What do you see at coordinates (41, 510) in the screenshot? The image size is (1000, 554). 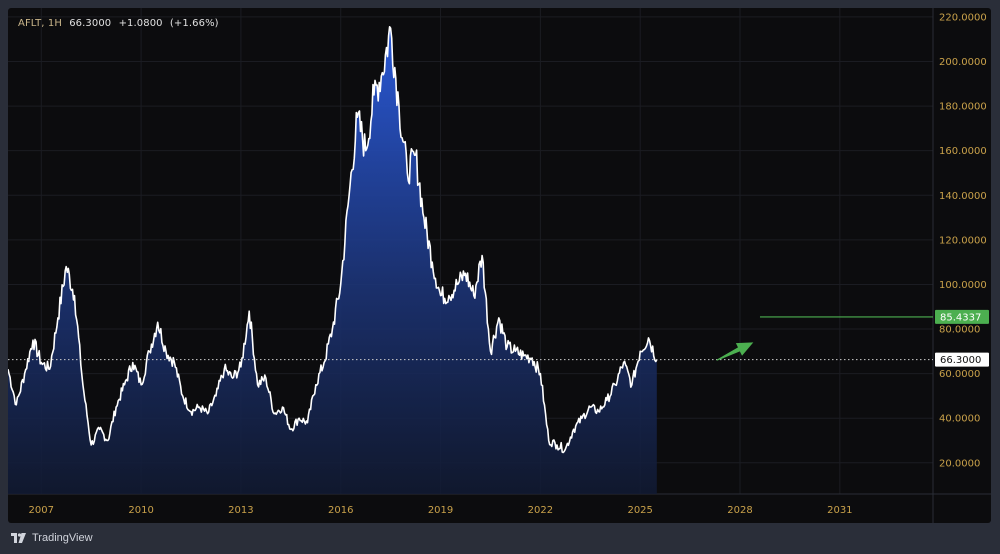 I see `x-tick-label: 2007` at bounding box center [41, 510].